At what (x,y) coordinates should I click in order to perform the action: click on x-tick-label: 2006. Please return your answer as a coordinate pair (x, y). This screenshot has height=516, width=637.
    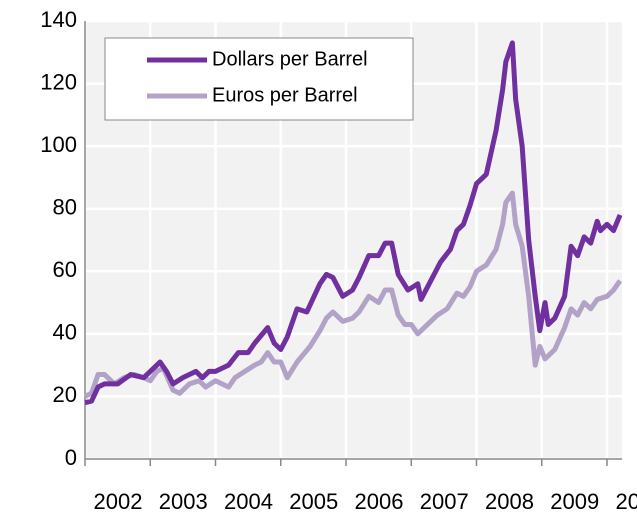
    Looking at the image, I should click on (379, 501).